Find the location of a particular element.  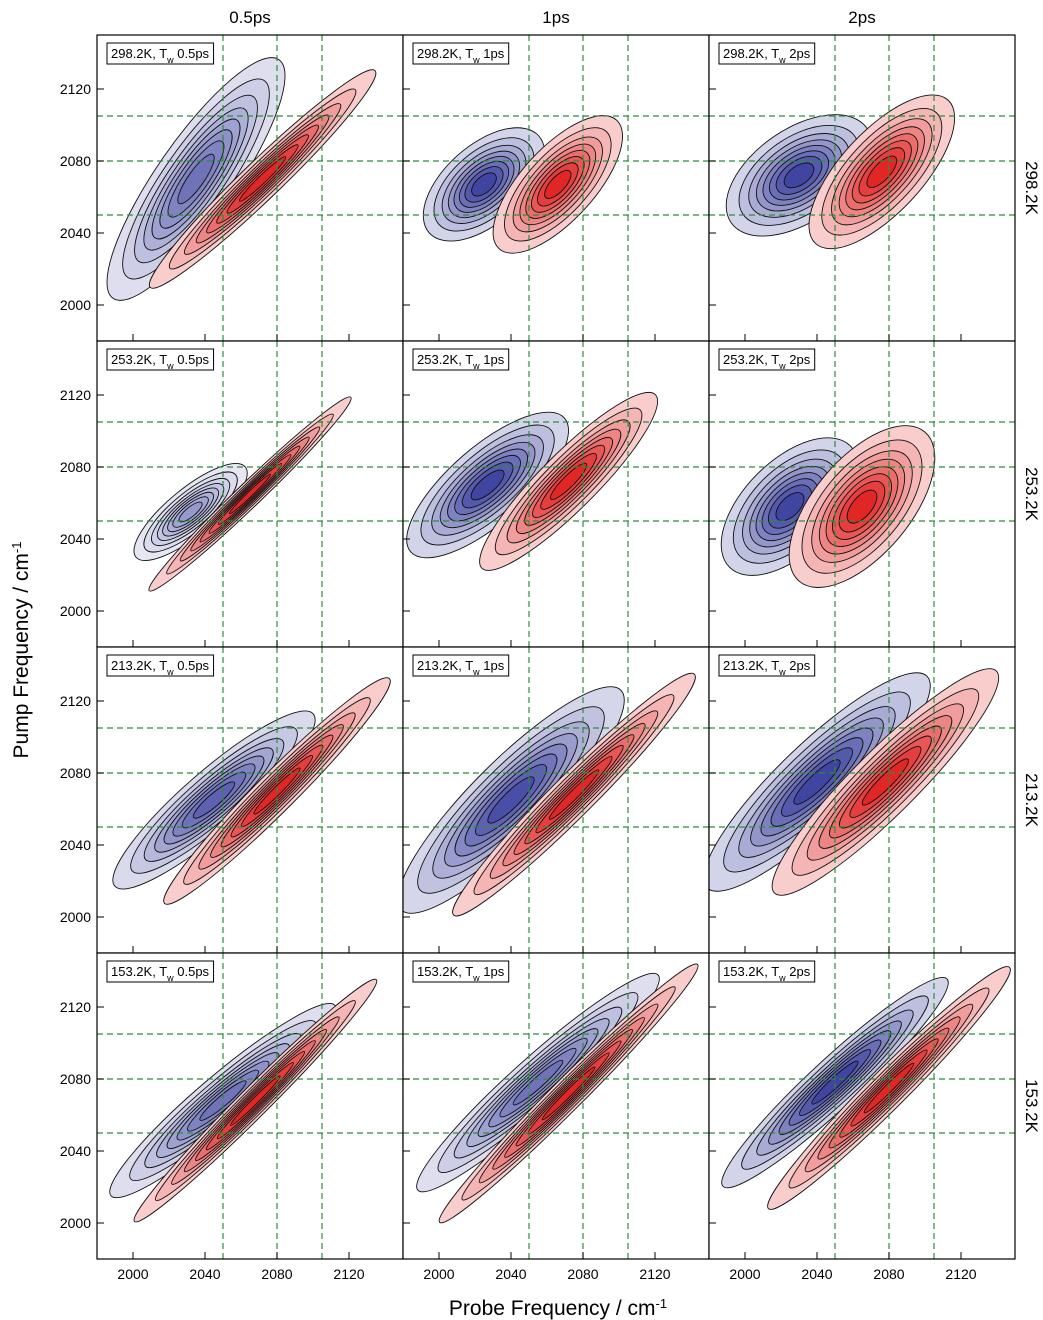

x-tick-label: 2120 is located at coordinates (960, 1274).